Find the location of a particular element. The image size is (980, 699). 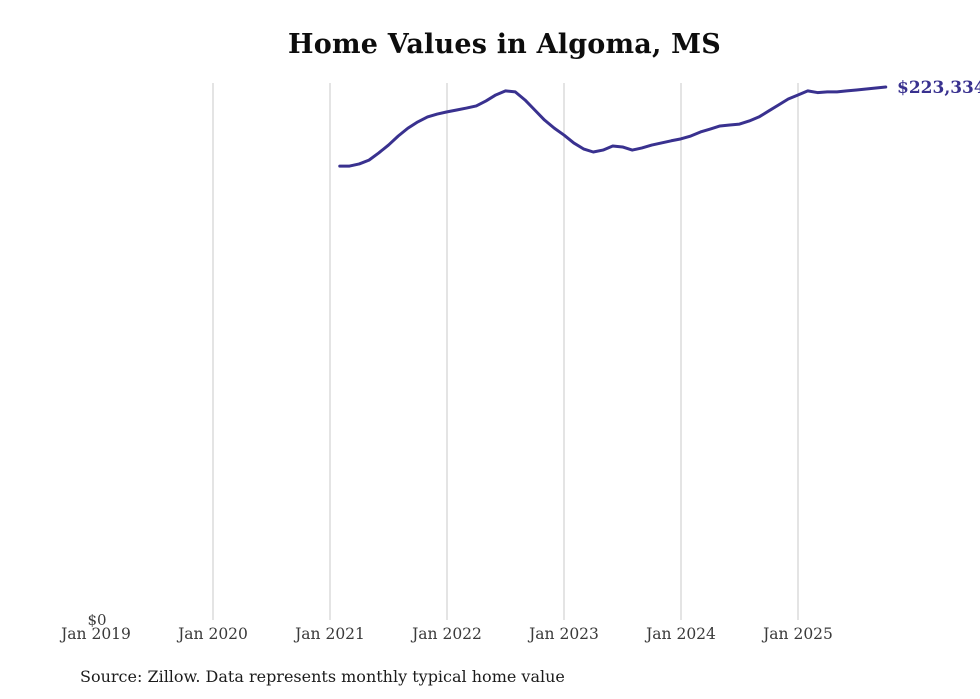

x-axis-label-jan-2020: Jan 2020 is located at coordinates (213, 634).